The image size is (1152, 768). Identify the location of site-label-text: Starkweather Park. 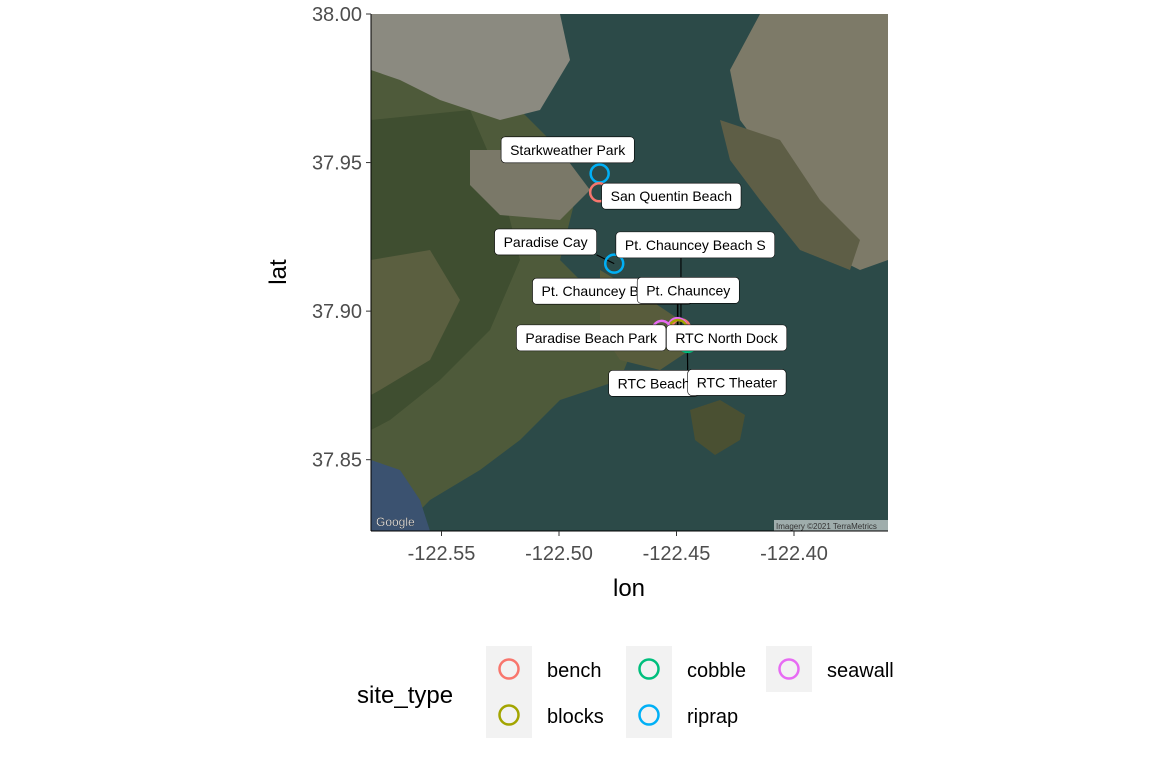
(568, 150).